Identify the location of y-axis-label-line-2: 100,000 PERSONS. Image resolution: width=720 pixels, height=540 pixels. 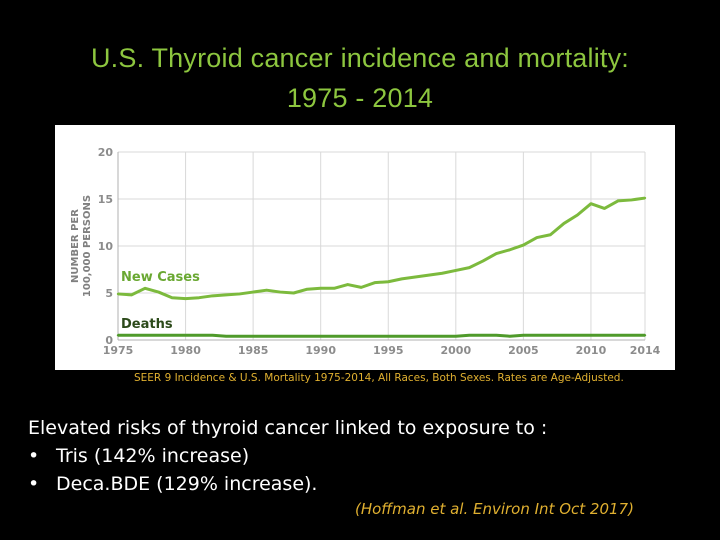
(87, 246).